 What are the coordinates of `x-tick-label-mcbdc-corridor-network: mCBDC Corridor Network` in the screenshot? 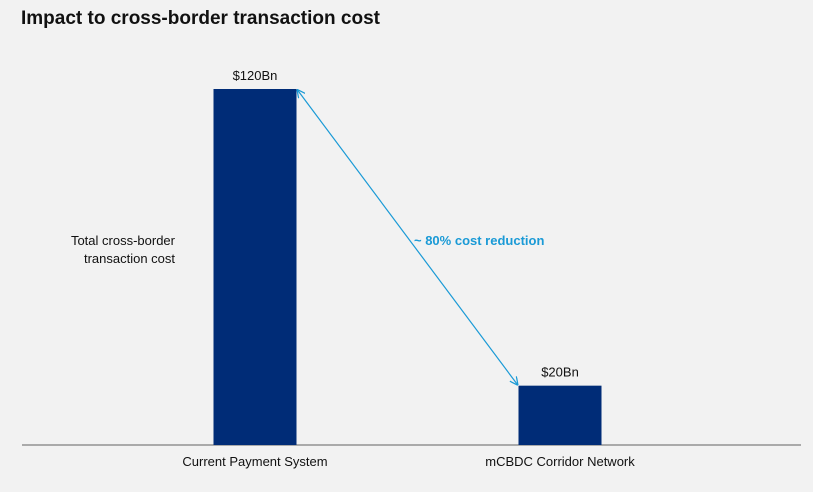 It's located at (560, 461).